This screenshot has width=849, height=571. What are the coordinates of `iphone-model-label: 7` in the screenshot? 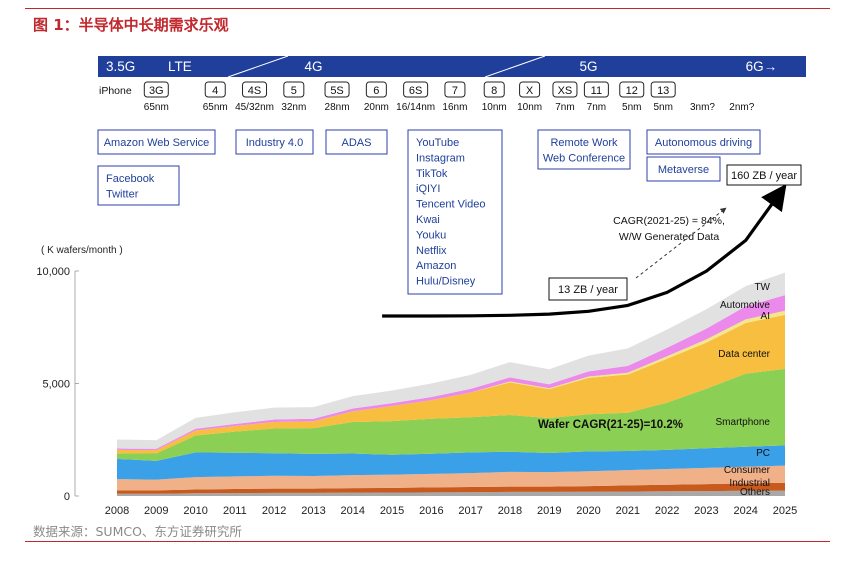 It's located at (455, 91).